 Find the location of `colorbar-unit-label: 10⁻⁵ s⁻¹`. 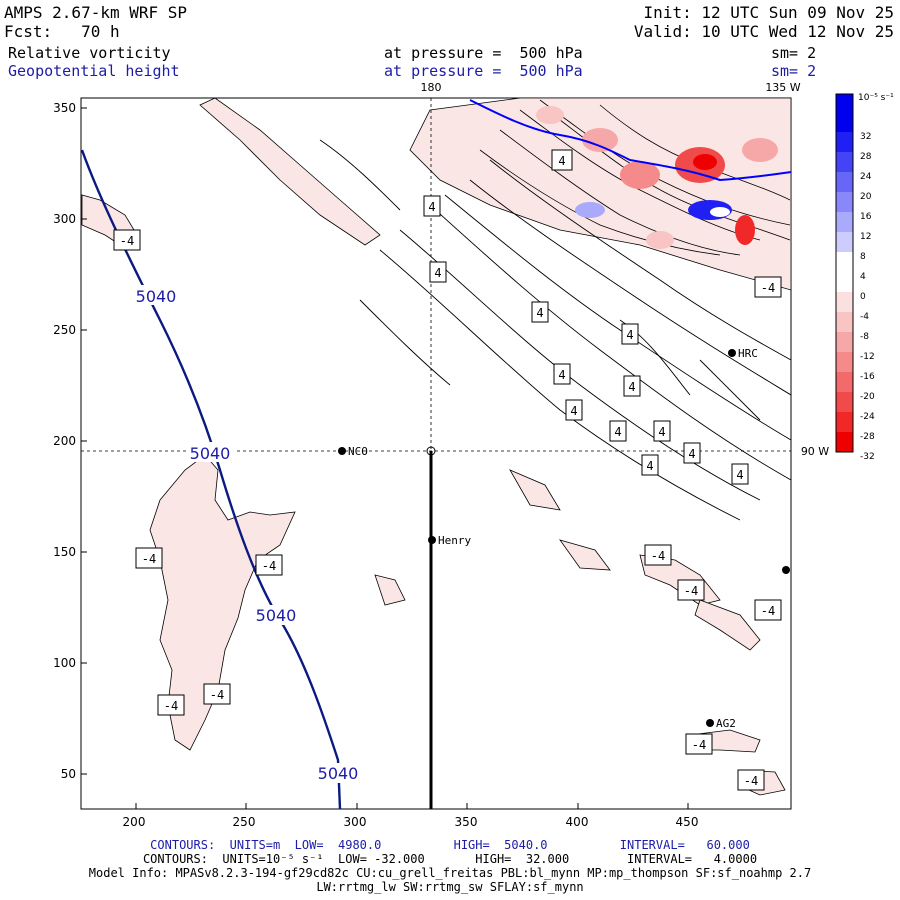

colorbar-unit-label: 10⁻⁵ s⁻¹ is located at coordinates (876, 98).